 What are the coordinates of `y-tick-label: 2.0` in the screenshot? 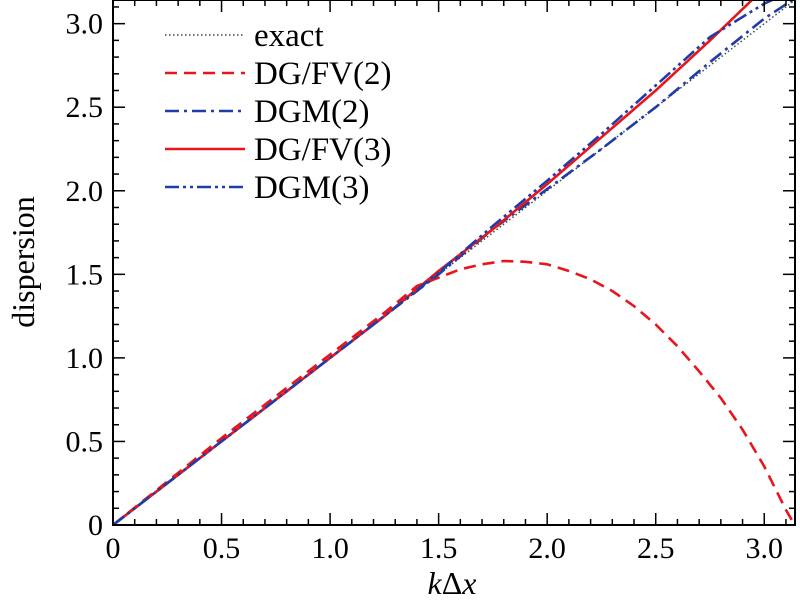 It's located at (85, 191).